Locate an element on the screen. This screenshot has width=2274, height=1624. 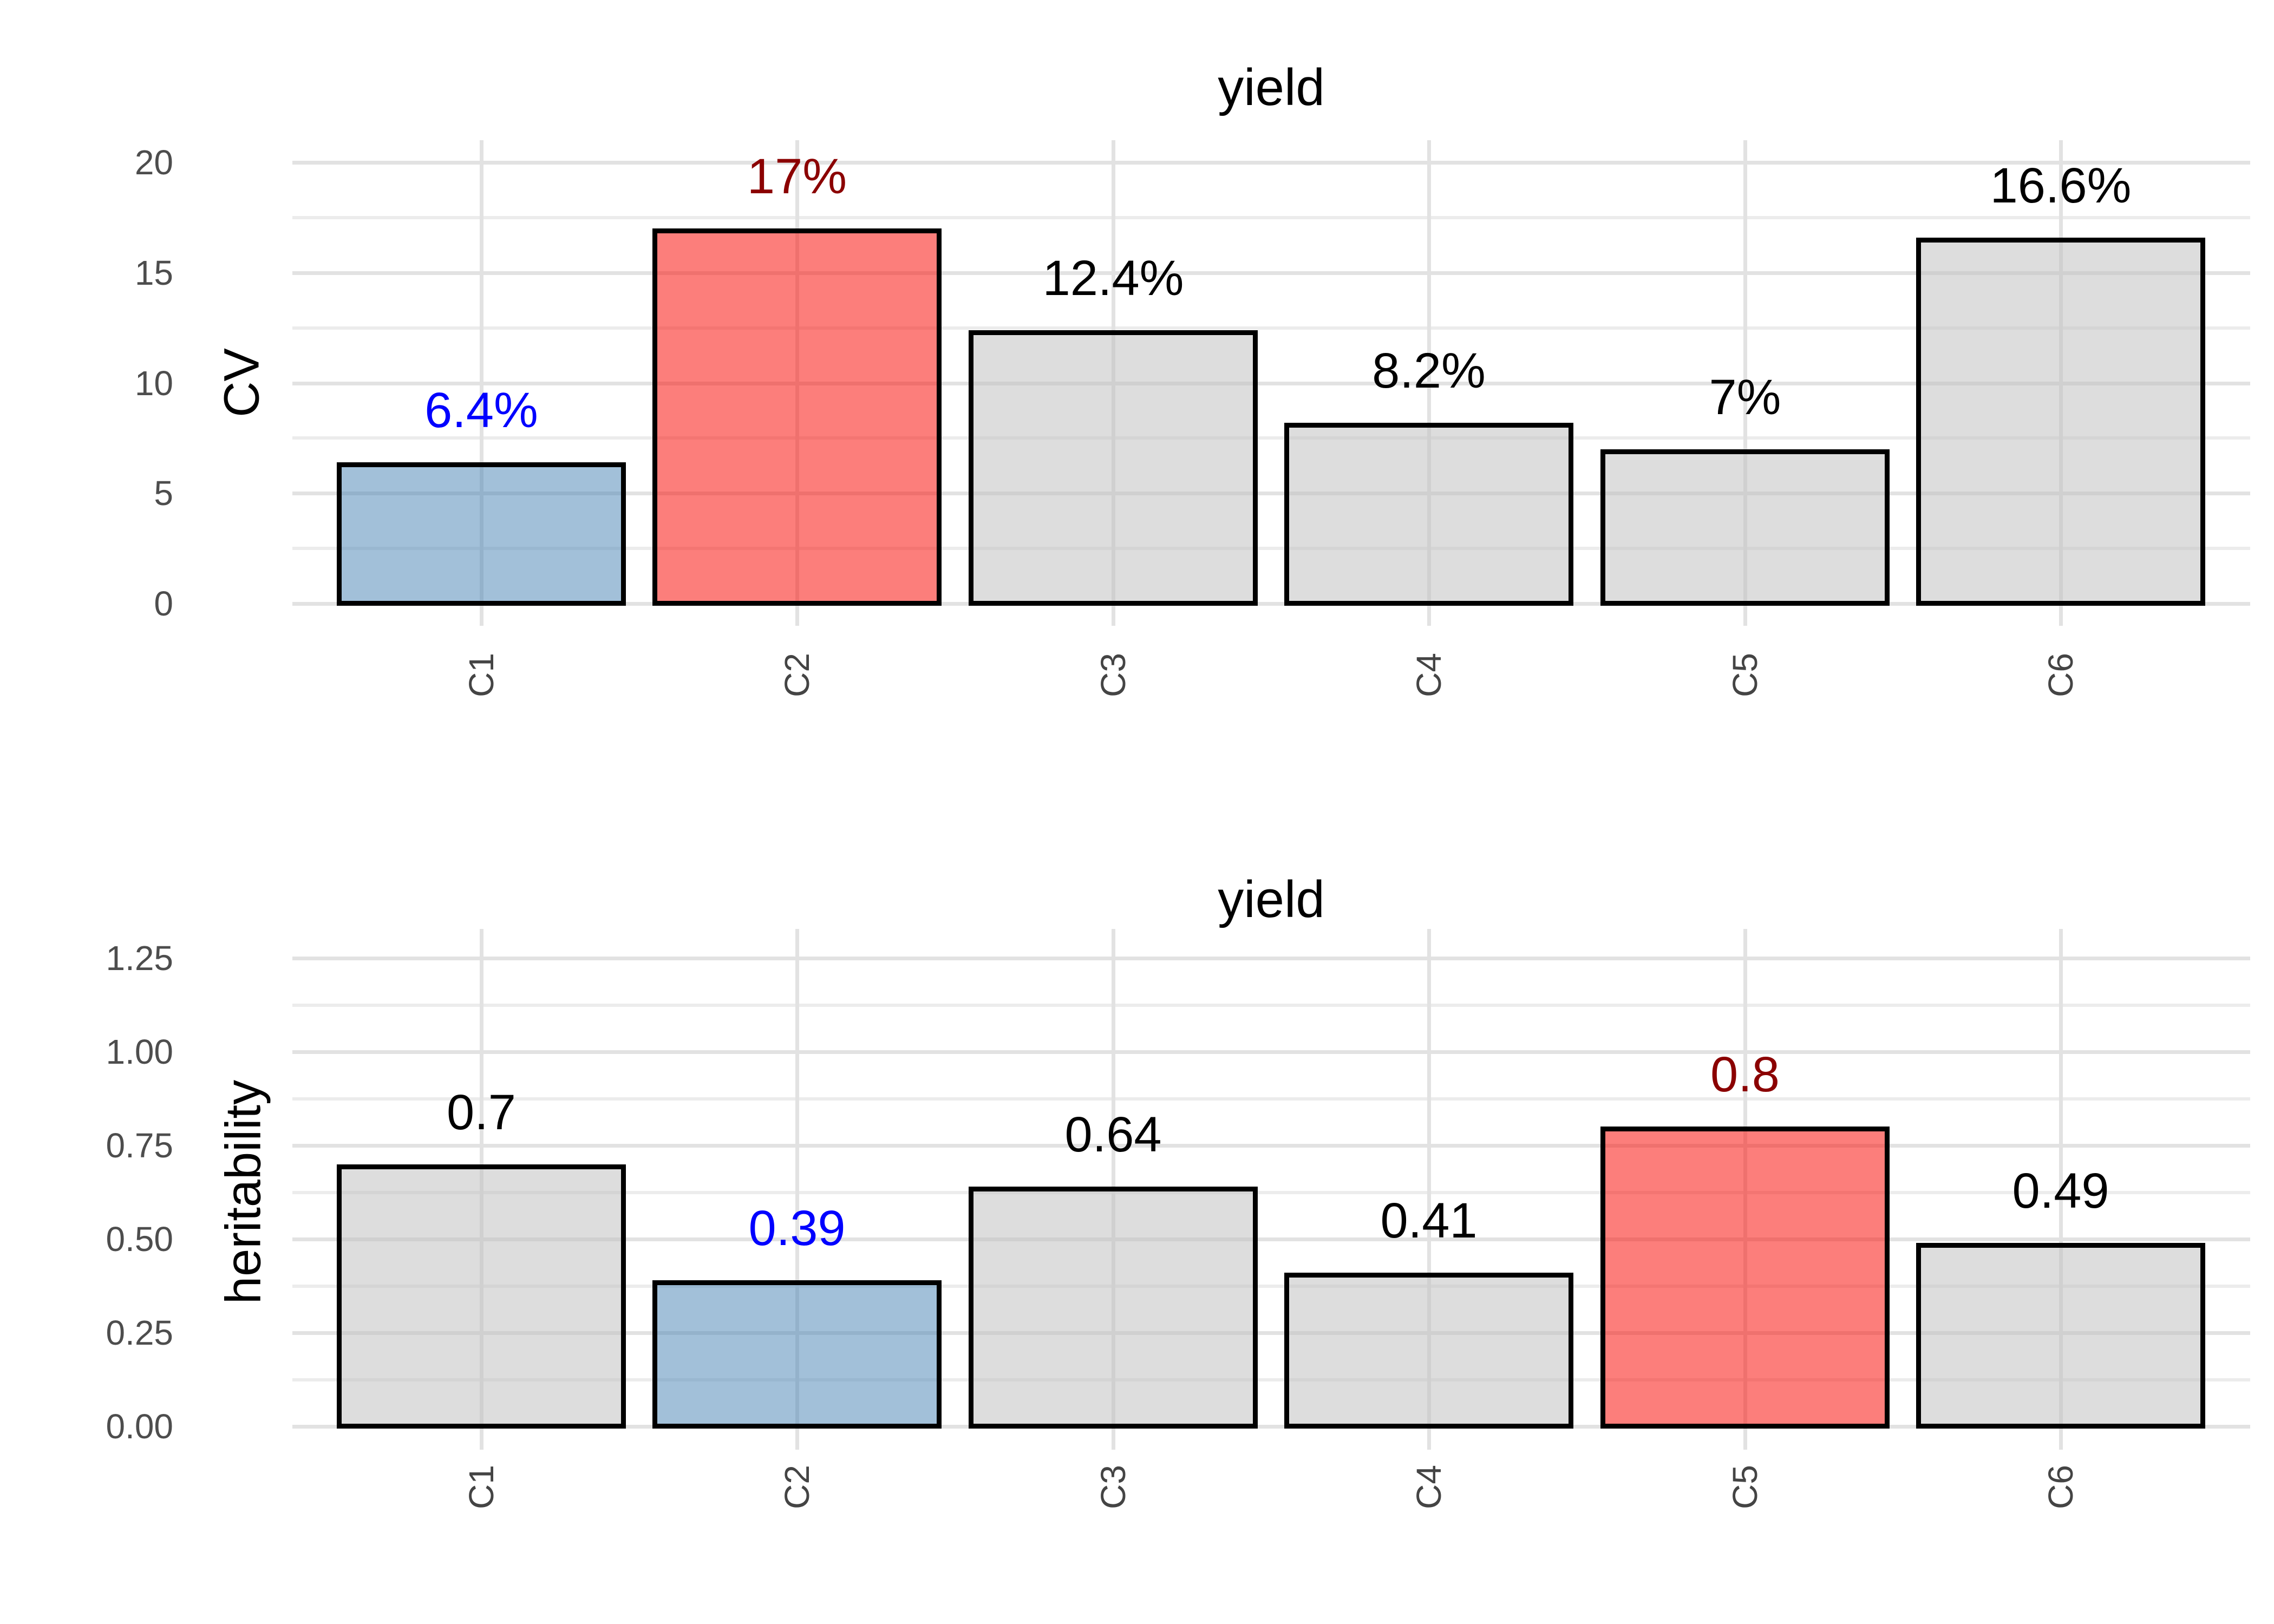
y-tick-label: 0.75 is located at coordinates (139, 1145).